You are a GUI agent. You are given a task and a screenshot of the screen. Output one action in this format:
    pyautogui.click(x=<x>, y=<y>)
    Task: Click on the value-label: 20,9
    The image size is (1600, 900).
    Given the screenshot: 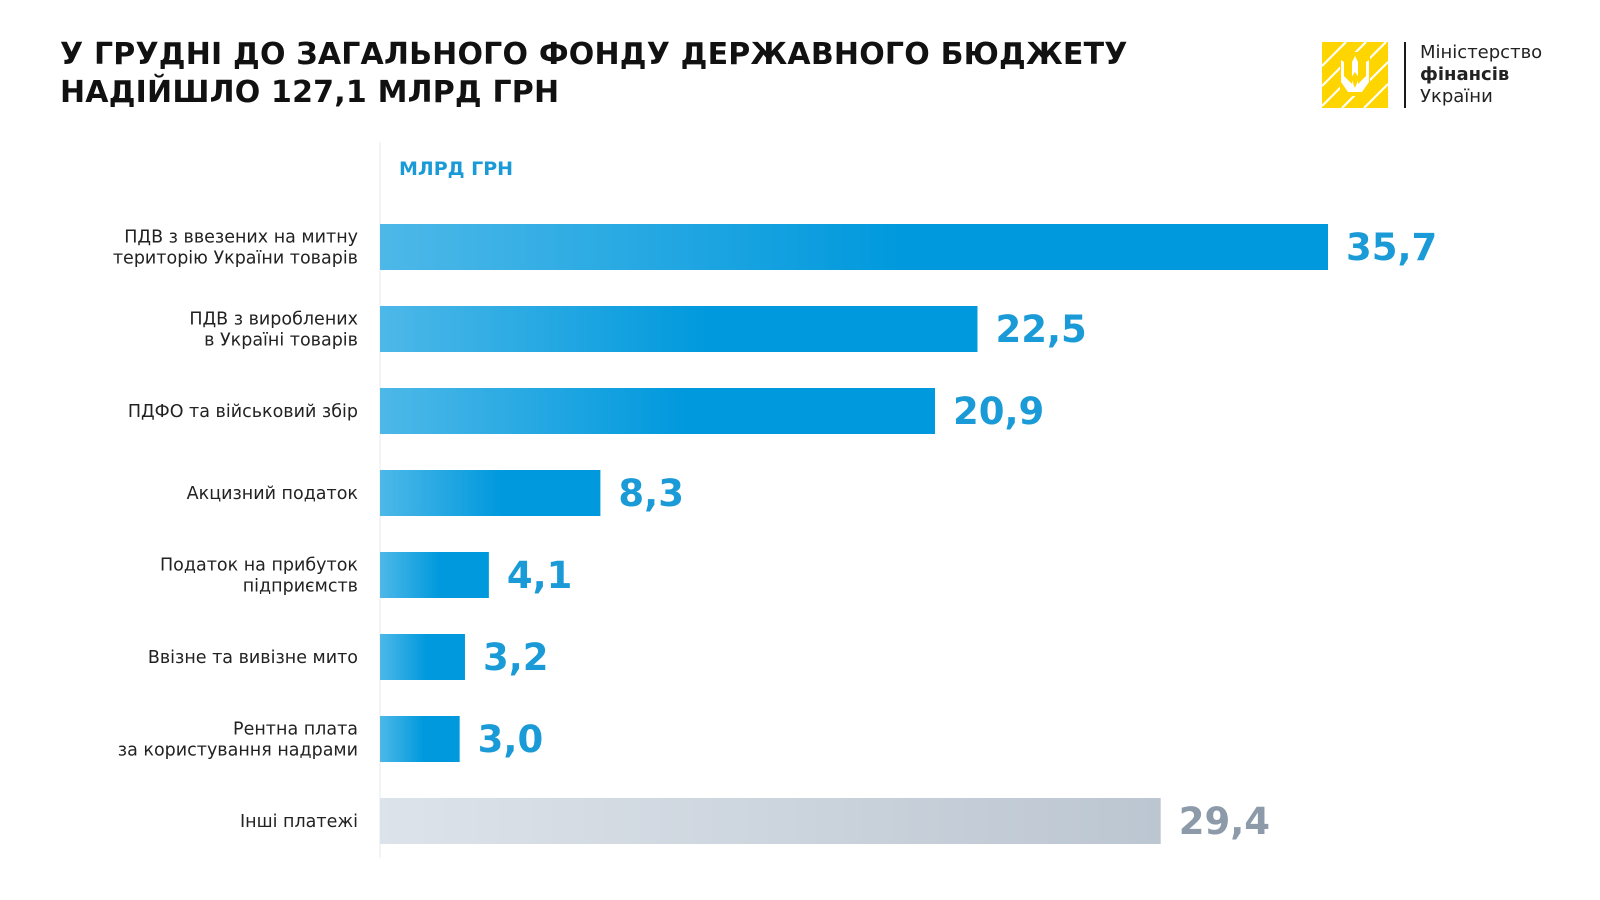 What is the action you would take?
    pyautogui.click(x=998, y=411)
    